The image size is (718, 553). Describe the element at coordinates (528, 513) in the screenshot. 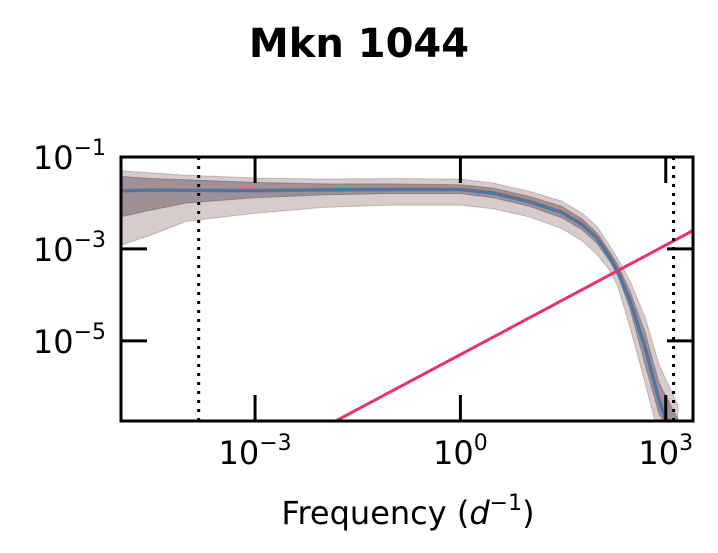

I see `x-axis-label-close: )` at that location.